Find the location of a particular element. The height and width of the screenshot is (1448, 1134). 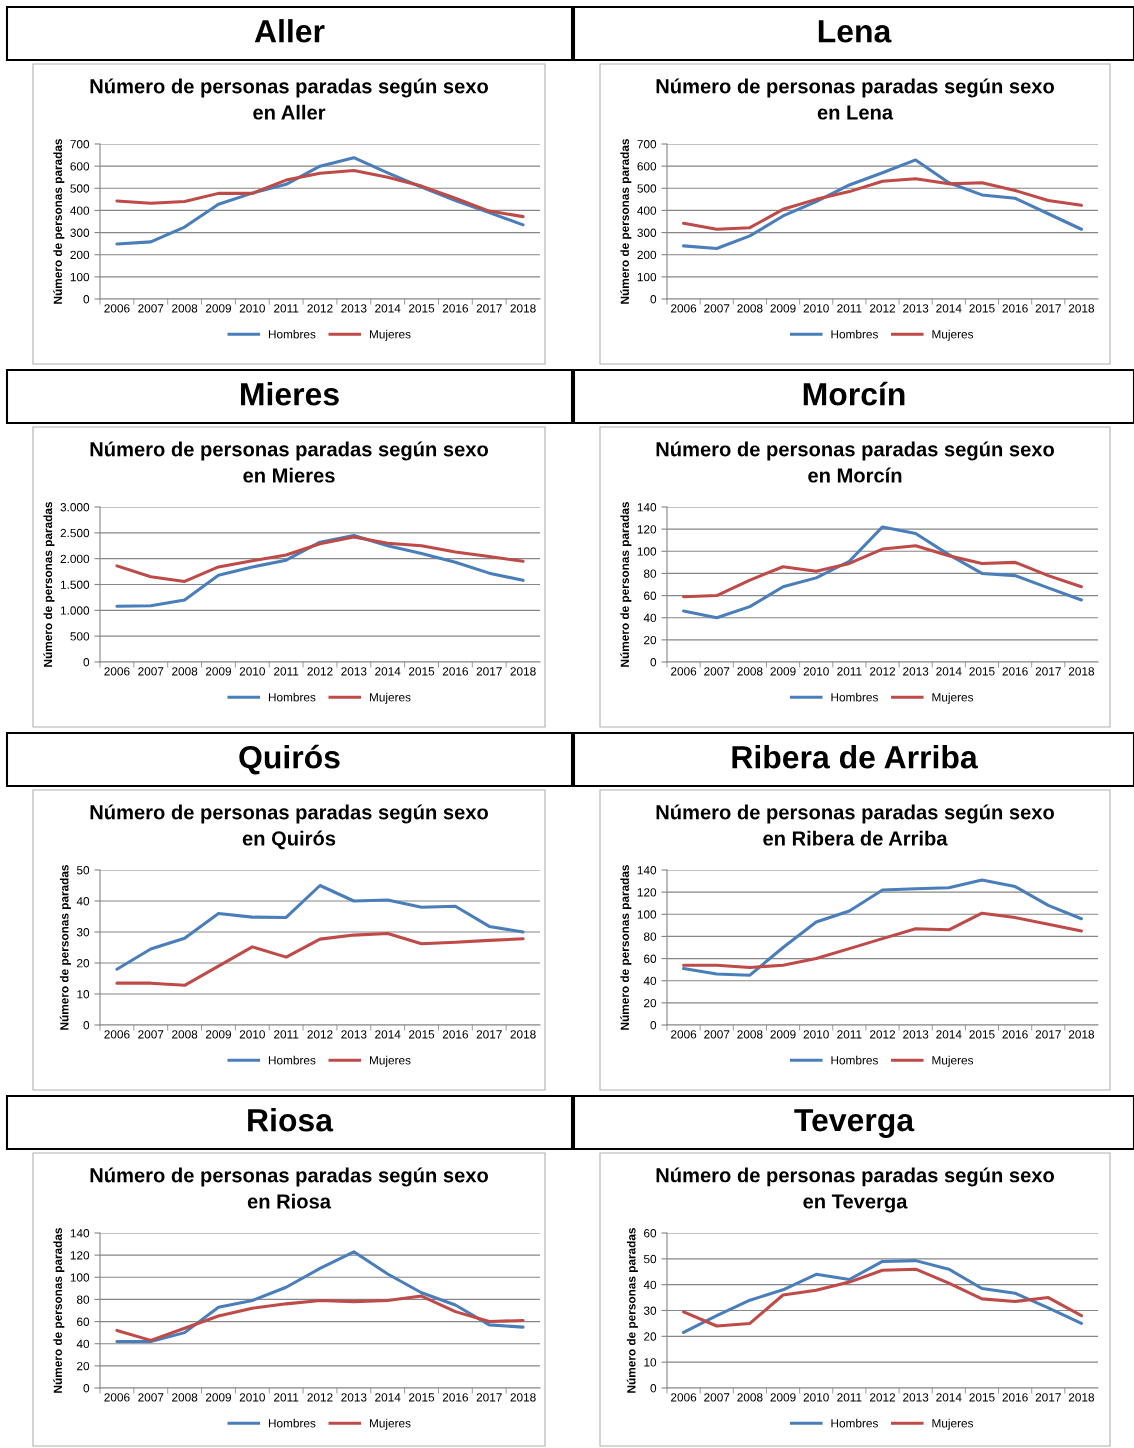

y-tick-label: 1.500 is located at coordinates (75, 584).